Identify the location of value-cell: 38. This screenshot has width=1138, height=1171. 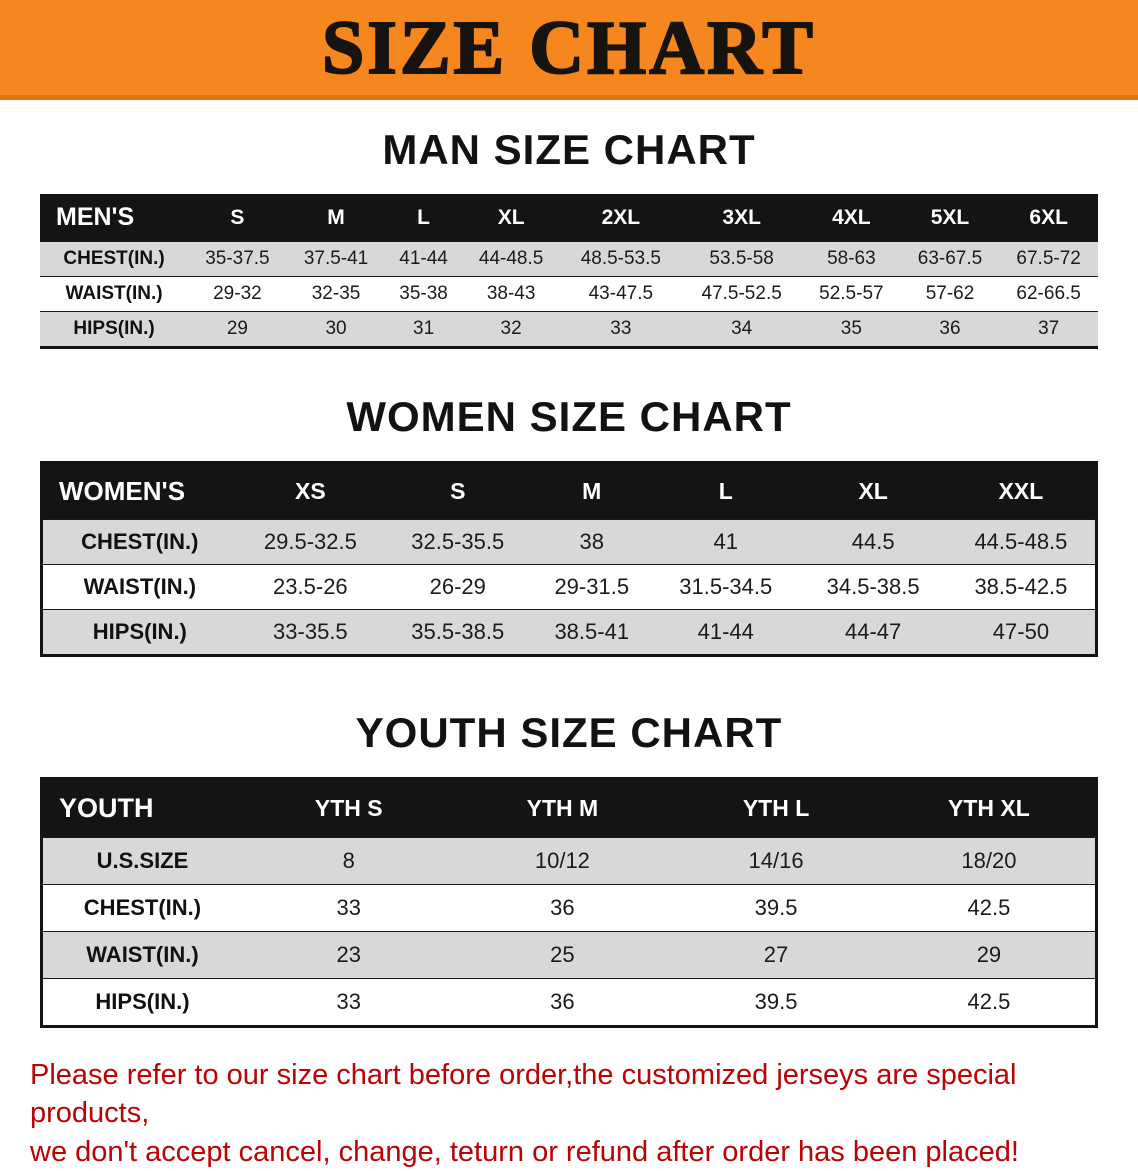
(591, 541).